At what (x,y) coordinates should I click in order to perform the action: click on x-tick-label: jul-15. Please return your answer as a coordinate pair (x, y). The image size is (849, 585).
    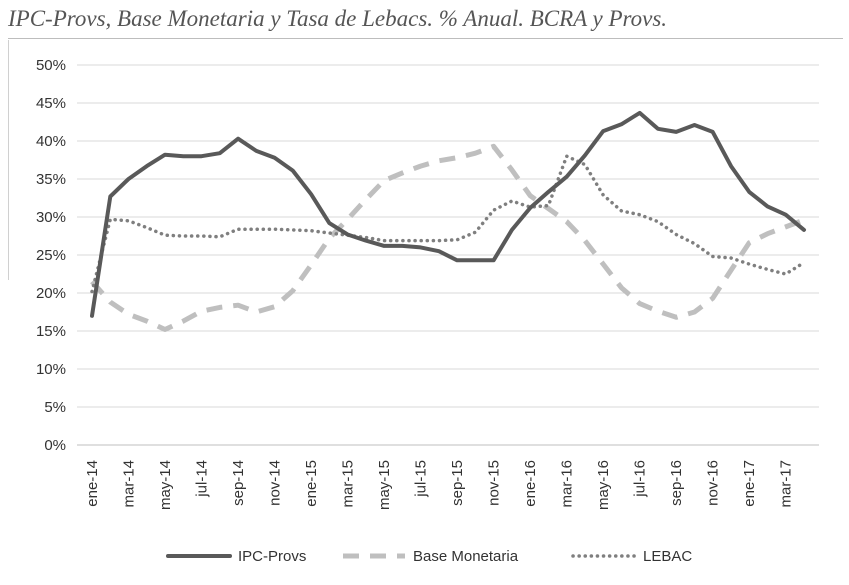
    Looking at the image, I should click on (421, 479).